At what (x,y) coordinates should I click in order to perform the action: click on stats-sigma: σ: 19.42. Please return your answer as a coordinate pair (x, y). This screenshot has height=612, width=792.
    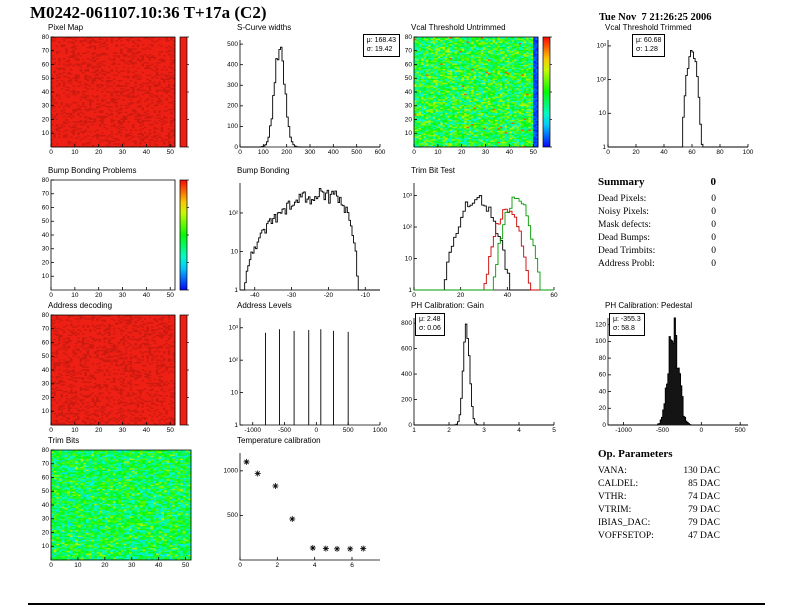
    Looking at the image, I should click on (379, 49).